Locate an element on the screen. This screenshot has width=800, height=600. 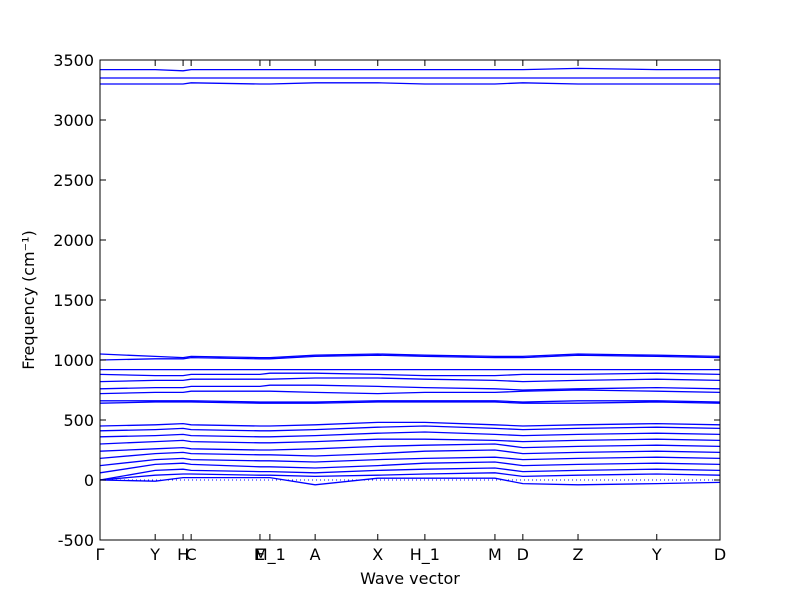
y-tick-label: -500 is located at coordinates (76, 540).